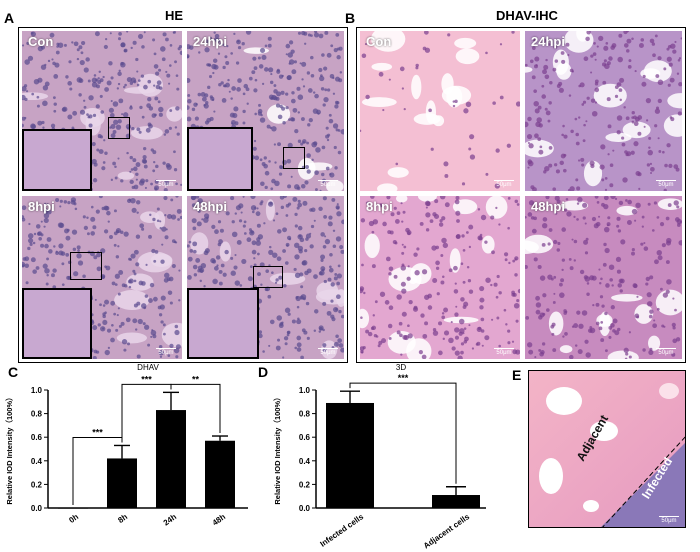 The image size is (700, 552). Describe the element at coordinates (401, 367) in the screenshot. I see `chart-title: 3D` at that location.